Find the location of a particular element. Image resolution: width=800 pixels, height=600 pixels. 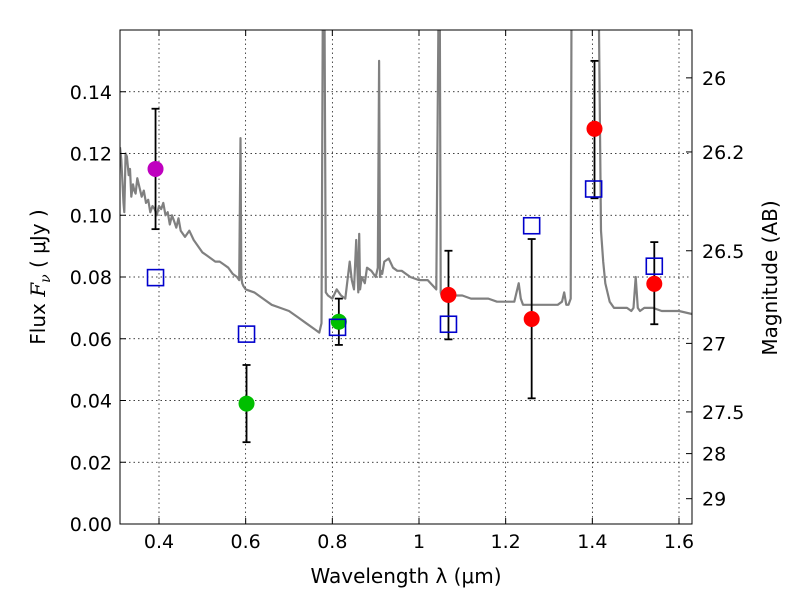

y-tick-label: 0.04 is located at coordinates (91, 402).